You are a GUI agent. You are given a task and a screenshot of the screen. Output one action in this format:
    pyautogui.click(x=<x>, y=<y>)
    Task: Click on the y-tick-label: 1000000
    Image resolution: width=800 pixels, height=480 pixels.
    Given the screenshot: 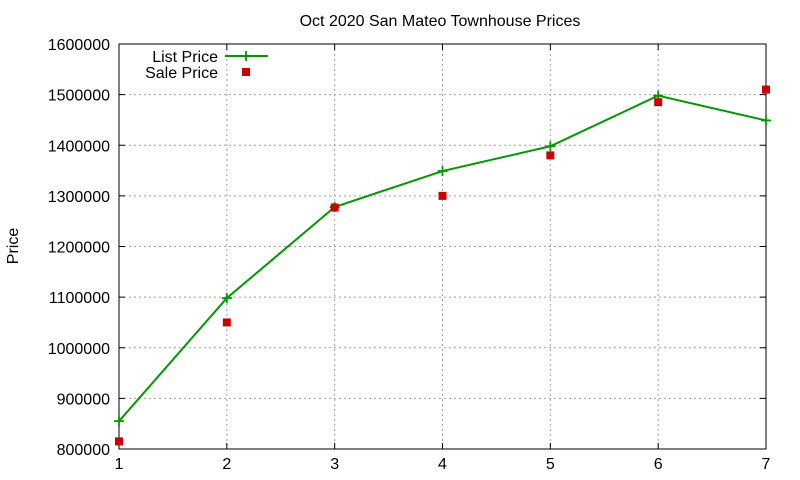 What is the action you would take?
    pyautogui.click(x=79, y=349)
    